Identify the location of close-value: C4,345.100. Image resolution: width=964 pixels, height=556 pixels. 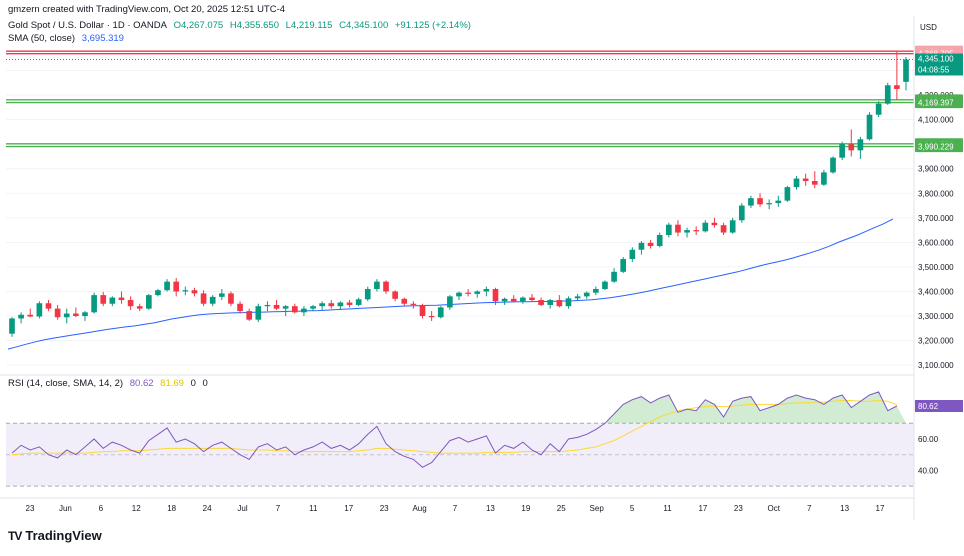
(364, 25).